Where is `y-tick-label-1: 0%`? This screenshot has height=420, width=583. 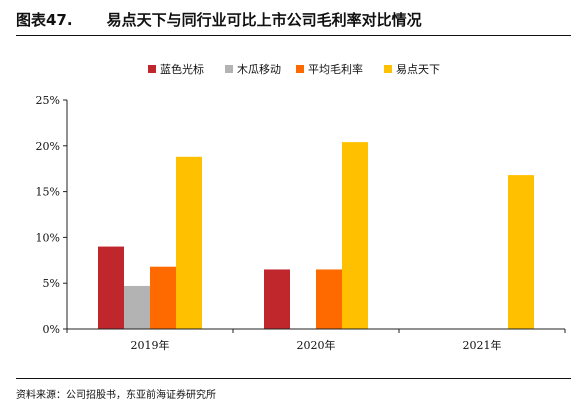 y-tick-label-1: 0% is located at coordinates (51, 329).